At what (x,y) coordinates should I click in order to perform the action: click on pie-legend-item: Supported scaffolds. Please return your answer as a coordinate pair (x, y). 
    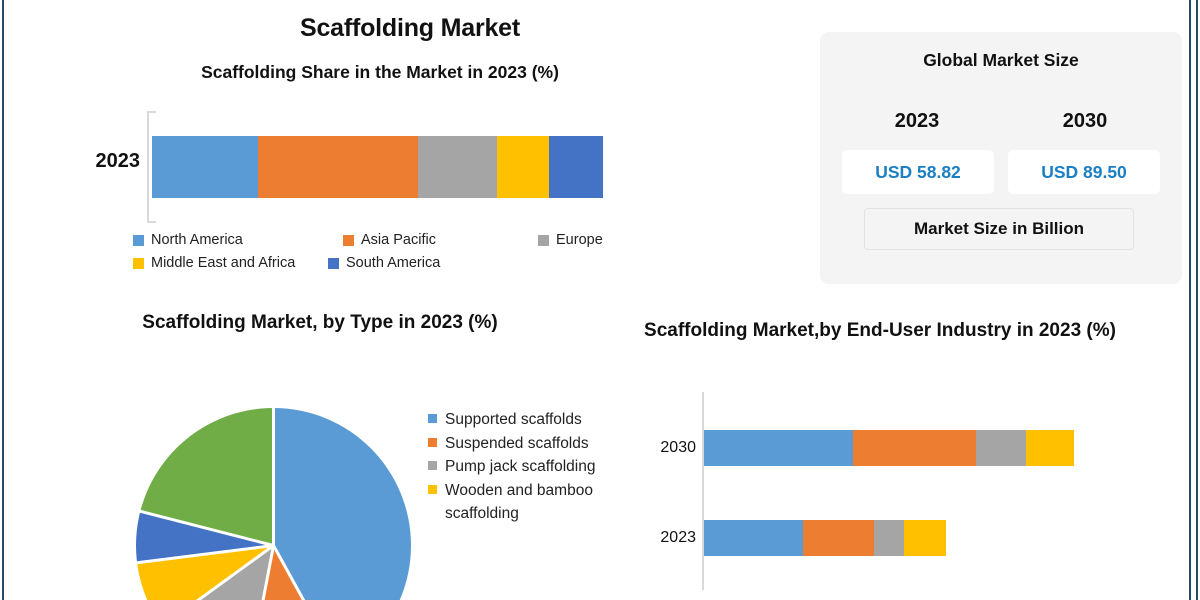
    Looking at the image, I should click on (535, 420).